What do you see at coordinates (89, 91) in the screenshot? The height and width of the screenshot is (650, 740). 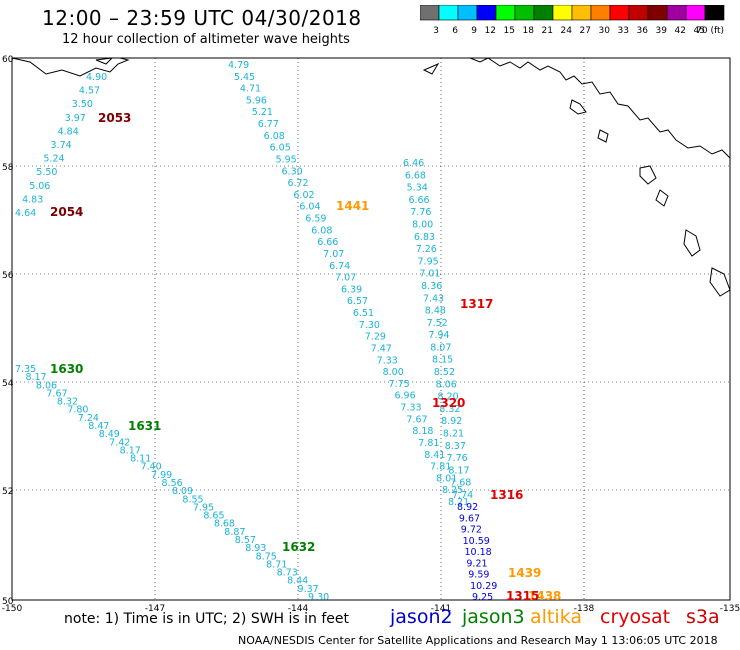 I see `wave-height-label: 4.57` at bounding box center [89, 91].